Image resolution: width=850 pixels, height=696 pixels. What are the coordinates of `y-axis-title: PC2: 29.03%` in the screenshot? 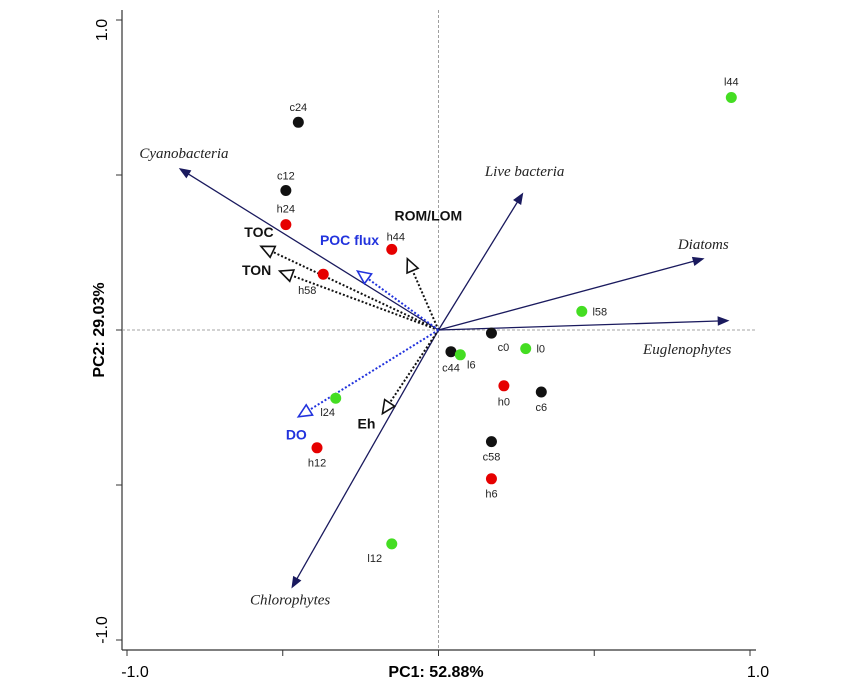 It's located at (99, 329).